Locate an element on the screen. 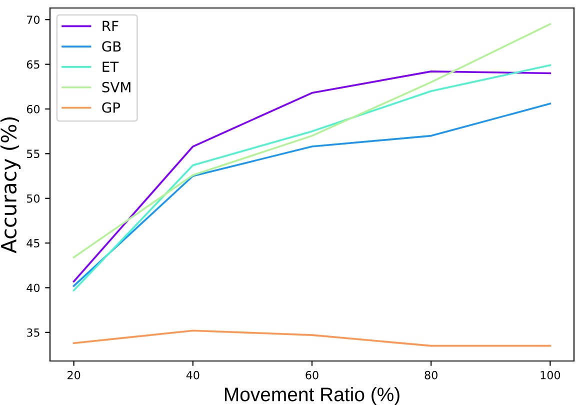  y-tick-label: 60 is located at coordinates (33, 109).